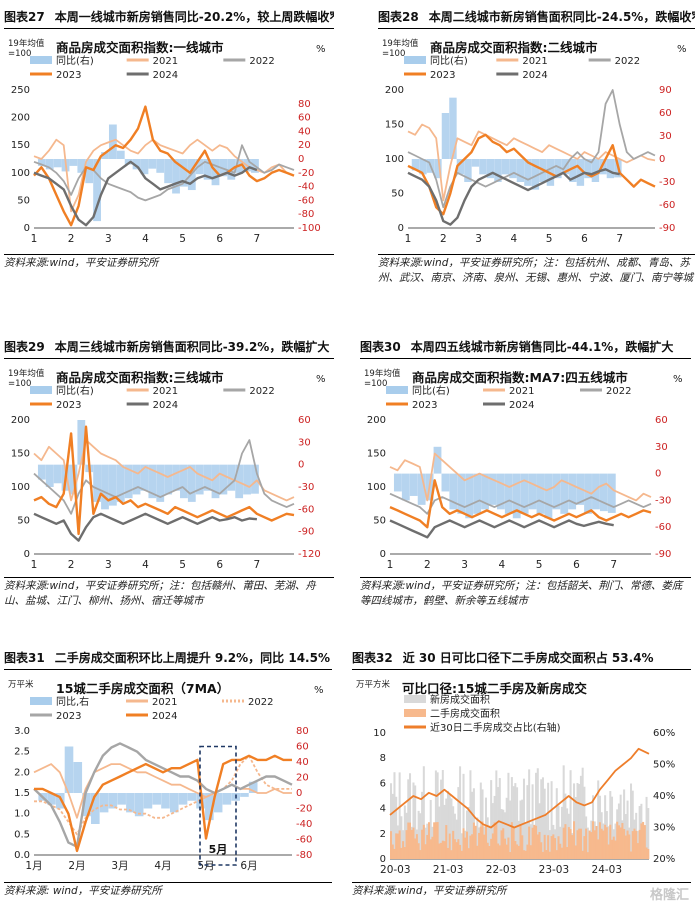 This screenshot has height=909, width=695. What do you see at coordinates (394, 125) in the screenshot?
I see `y-tick-label: 150` at bounding box center [394, 125].